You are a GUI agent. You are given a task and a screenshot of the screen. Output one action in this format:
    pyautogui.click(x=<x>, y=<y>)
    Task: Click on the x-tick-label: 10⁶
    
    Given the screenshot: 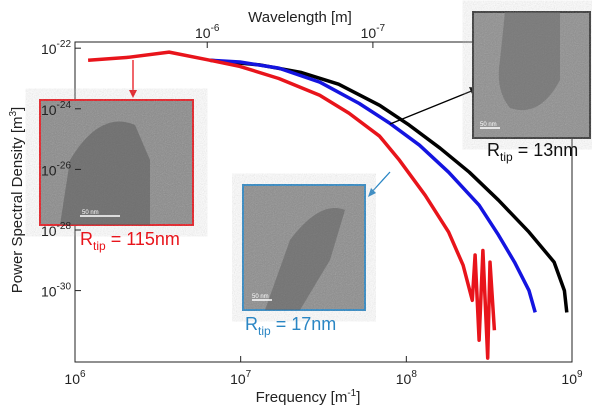 What is the action you would take?
    pyautogui.click(x=75, y=378)
    